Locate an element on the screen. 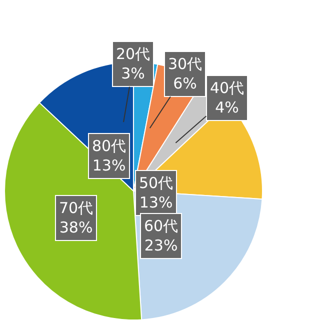 The image size is (313, 324). data-label: 4% is located at coordinates (227, 107).